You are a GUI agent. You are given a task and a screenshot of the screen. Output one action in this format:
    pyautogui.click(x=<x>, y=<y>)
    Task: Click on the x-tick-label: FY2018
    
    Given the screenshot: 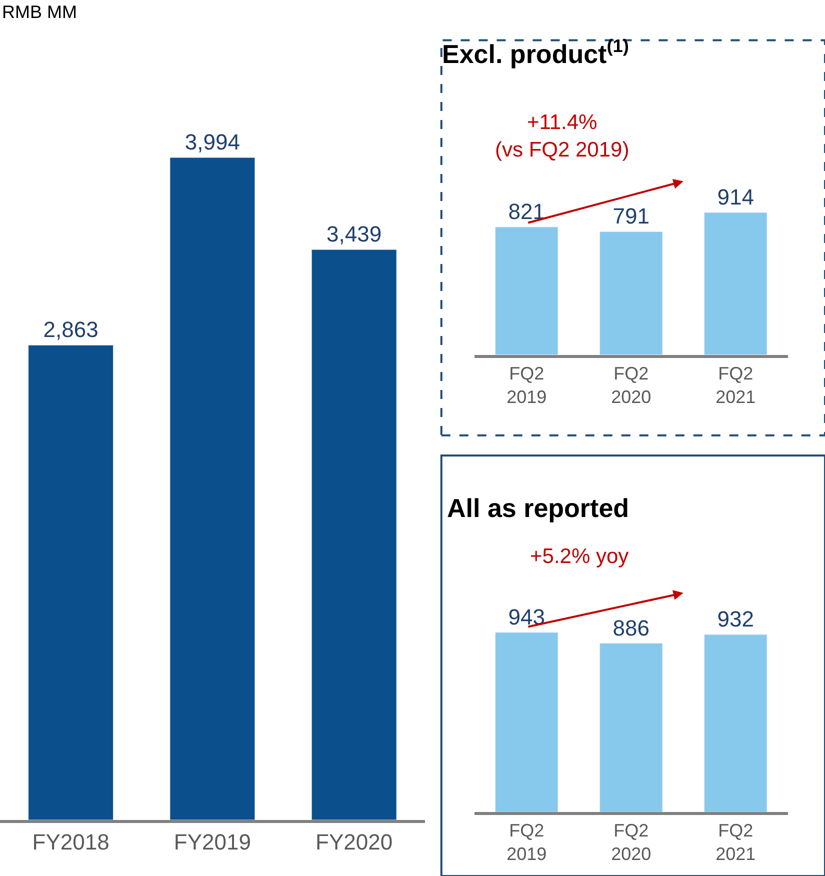 What is the action you would take?
    pyautogui.click(x=71, y=841)
    